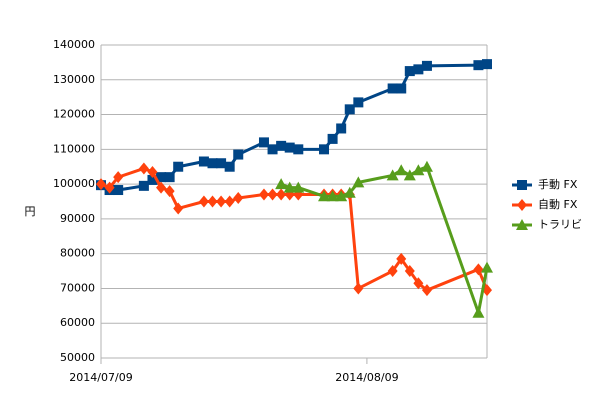  What do you see at coordinates (77, 218) in the screenshot?
I see `y-tick-label: 90000` at bounding box center [77, 218].